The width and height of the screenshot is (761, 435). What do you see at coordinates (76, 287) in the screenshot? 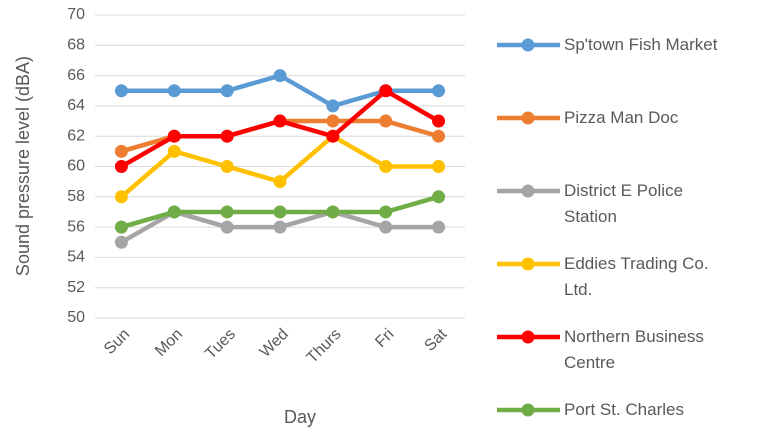
I see `y-tick-label: 52` at bounding box center [76, 287].